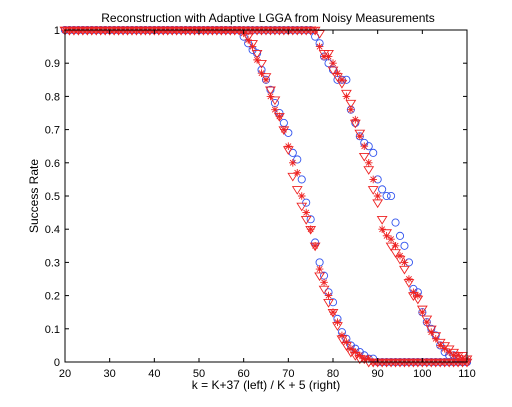 The image size is (512, 407). I want to click on y-tick-label: 0.8, so click(52, 97).